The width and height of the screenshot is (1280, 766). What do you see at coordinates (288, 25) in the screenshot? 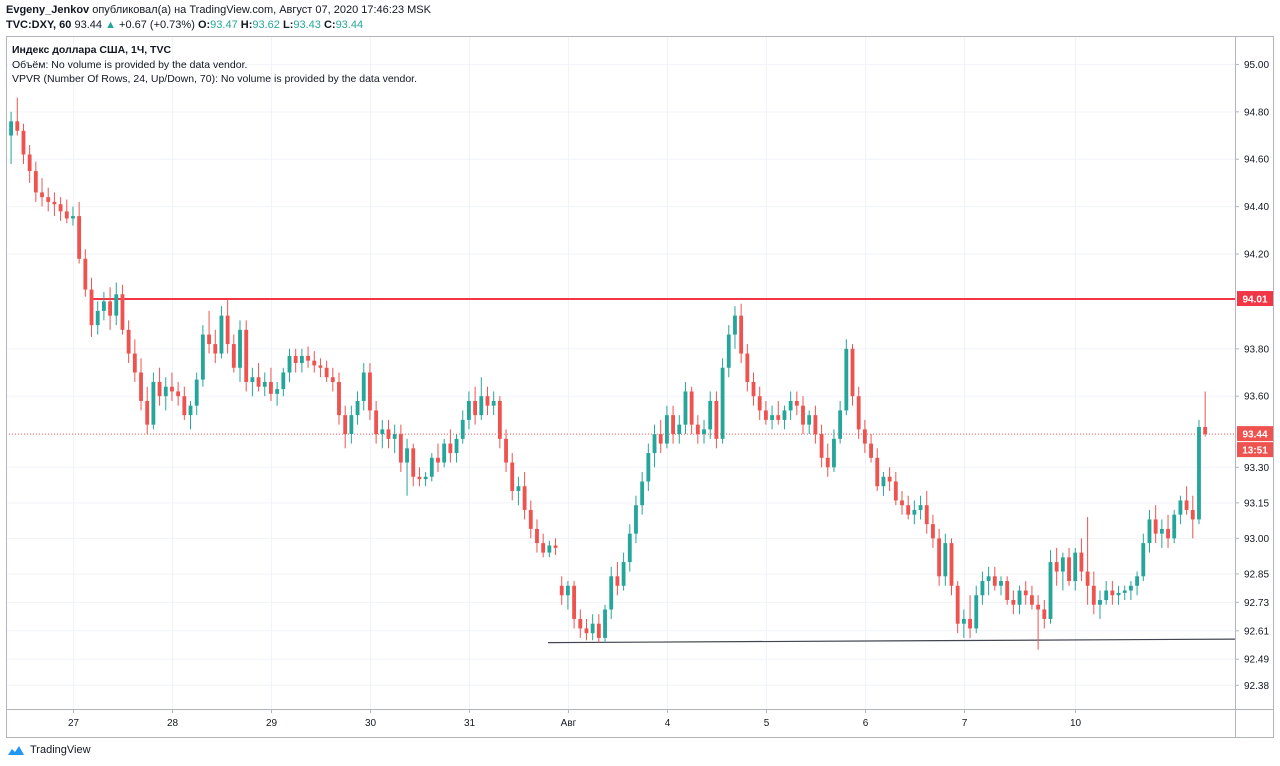
I see `low-label: L:` at bounding box center [288, 25].